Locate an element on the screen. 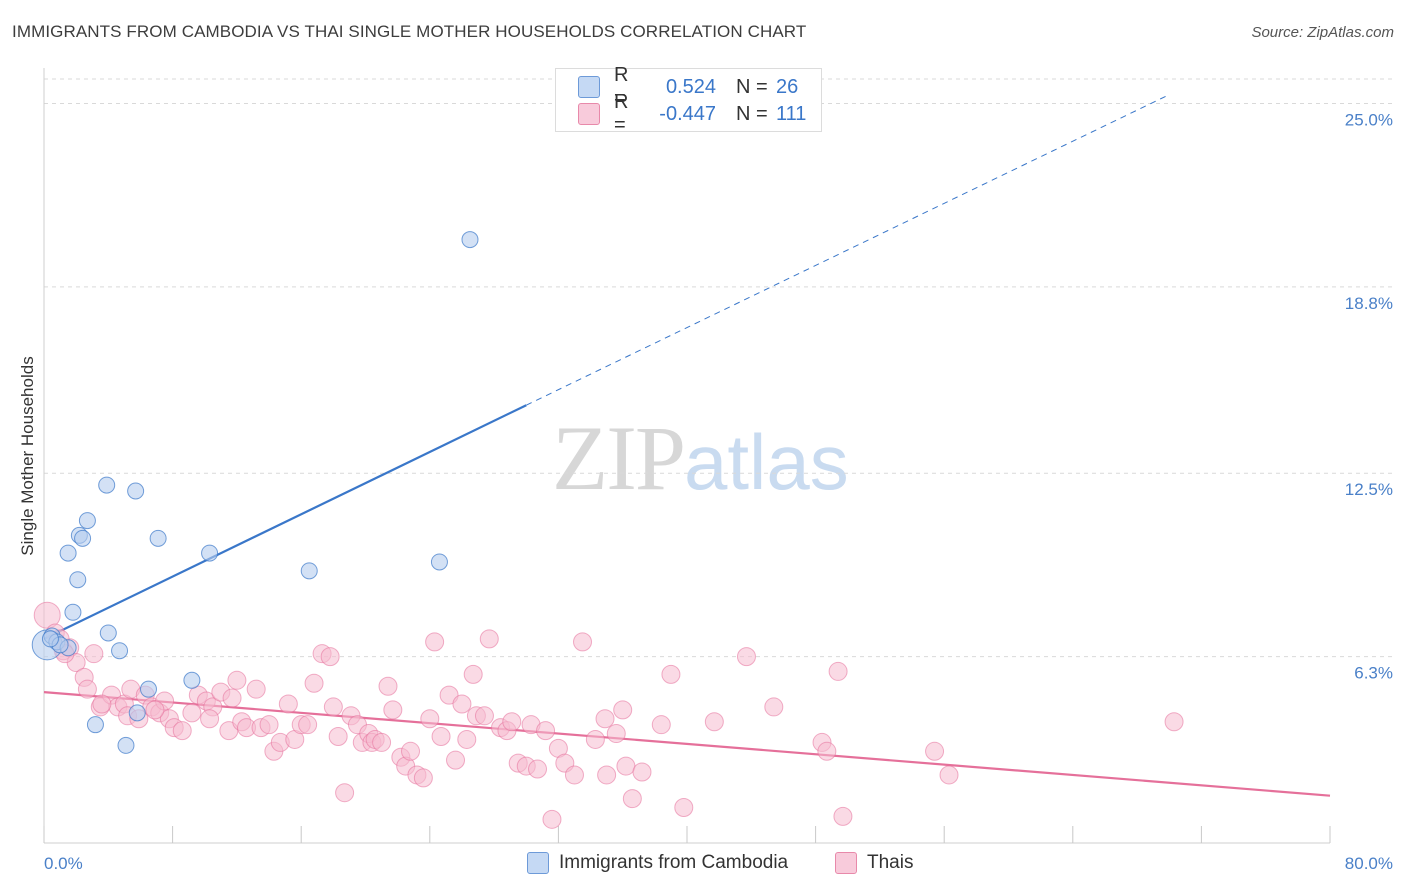 This screenshot has width=1406, height=892. y-tick-label: 18.8% is located at coordinates (1369, 303).